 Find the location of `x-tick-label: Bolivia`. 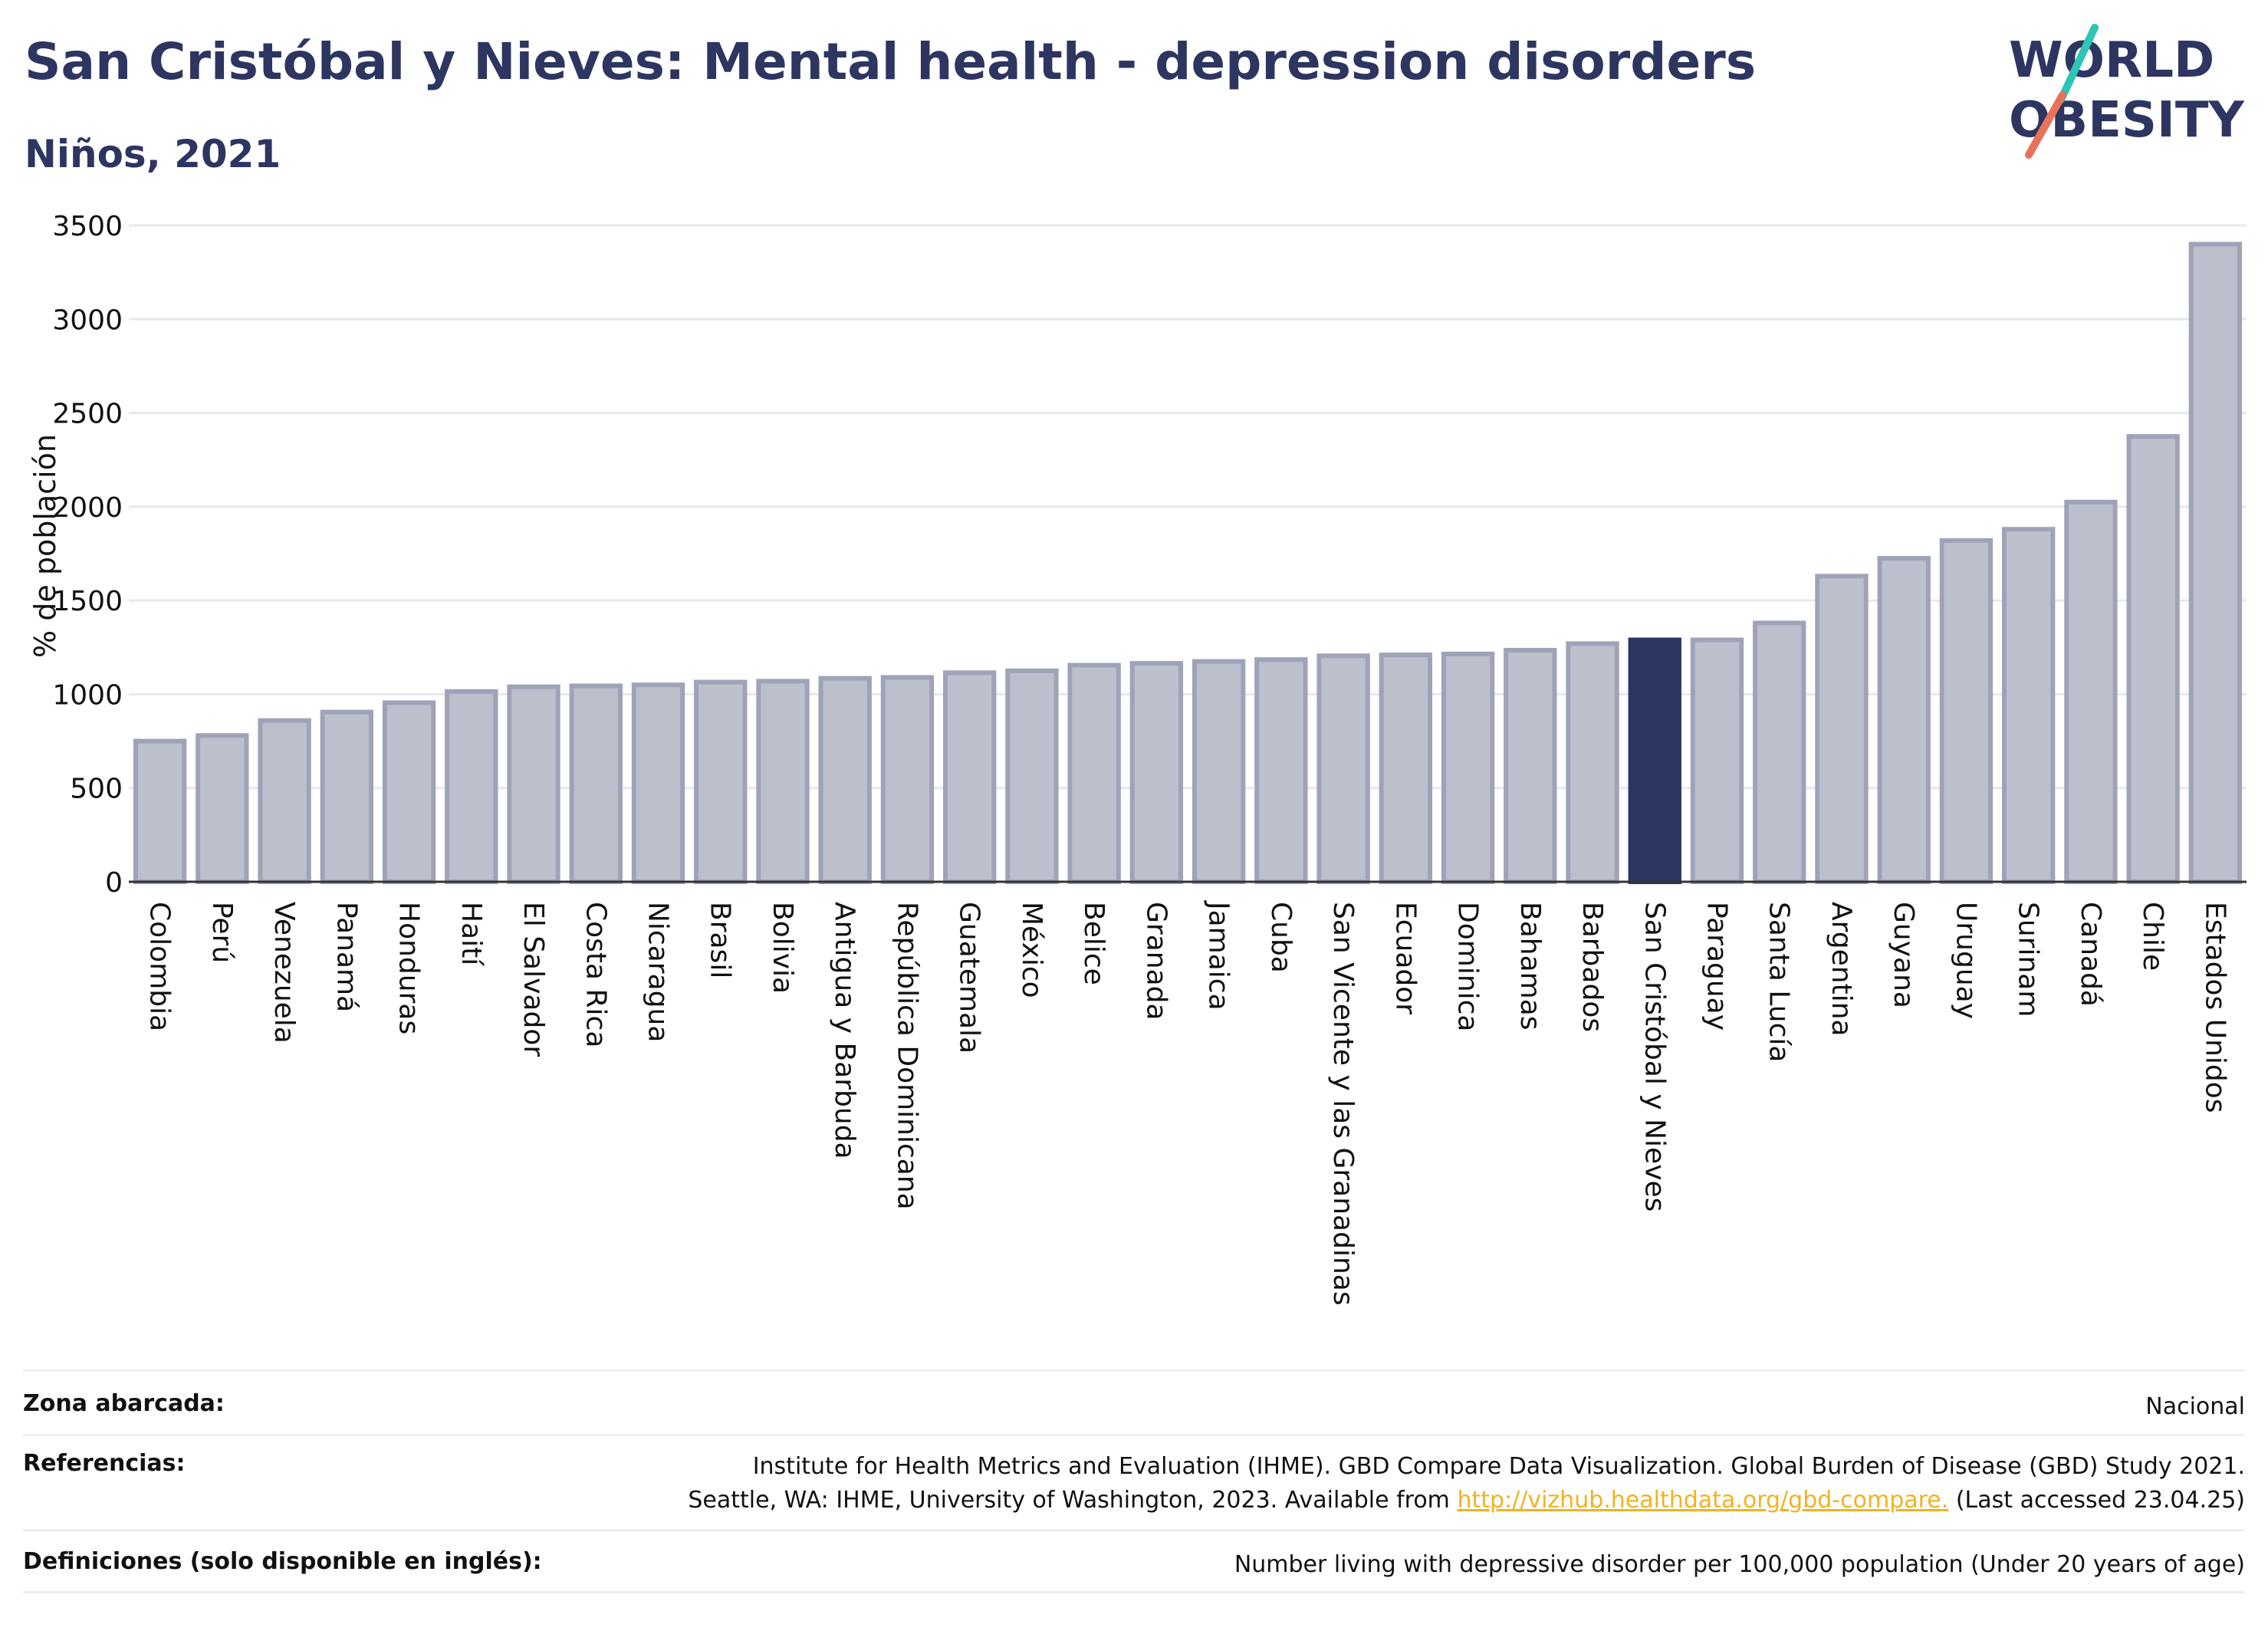

x-tick-label: Bolivia is located at coordinates (782, 948).